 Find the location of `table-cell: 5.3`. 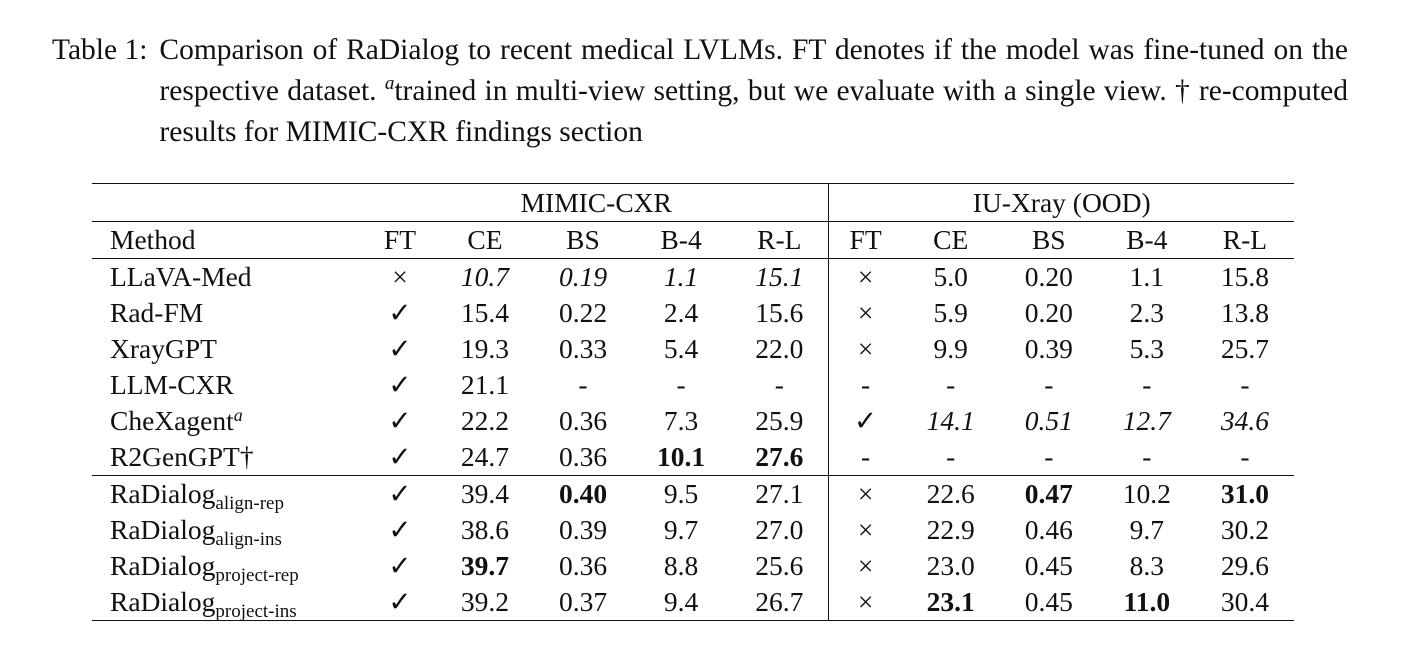

table-cell: 5.3 is located at coordinates (1147, 348).